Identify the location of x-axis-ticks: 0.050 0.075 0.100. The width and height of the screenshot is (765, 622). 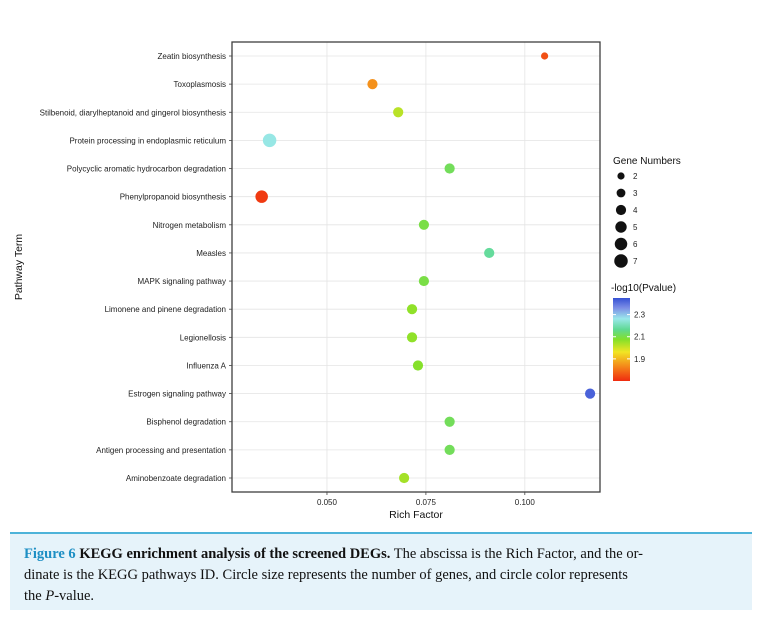
(426, 499).